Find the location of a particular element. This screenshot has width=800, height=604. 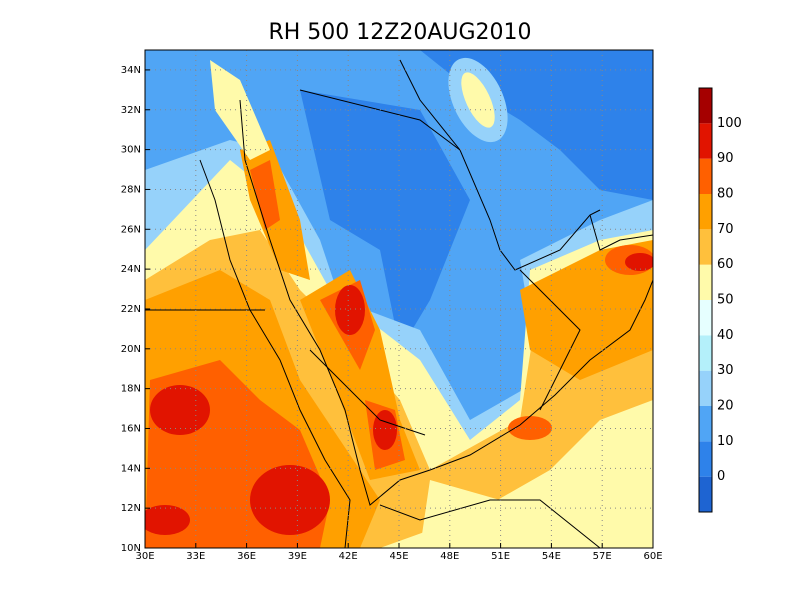

colorbar-label: 60 is located at coordinates (725, 264).